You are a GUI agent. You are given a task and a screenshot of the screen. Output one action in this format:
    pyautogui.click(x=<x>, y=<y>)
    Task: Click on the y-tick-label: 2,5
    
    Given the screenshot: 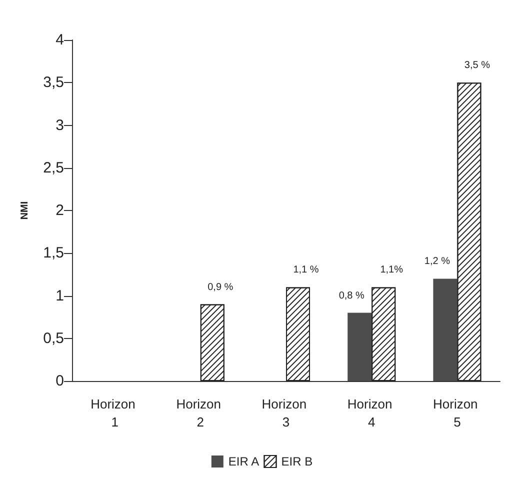 What is the action you would take?
    pyautogui.click(x=53, y=167)
    